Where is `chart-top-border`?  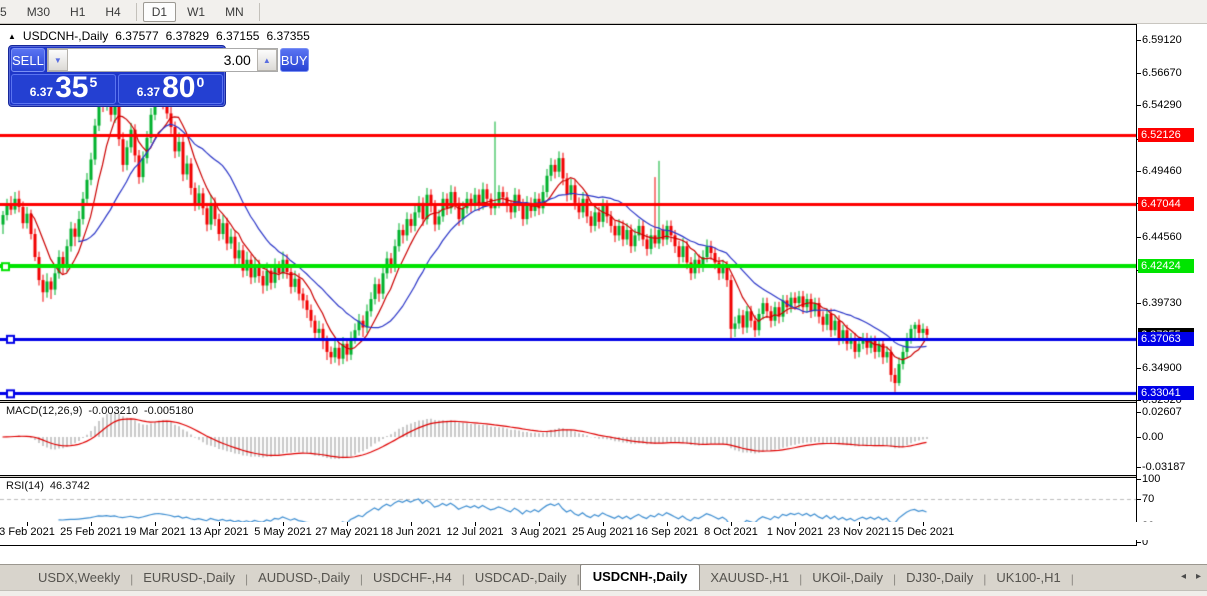 chart-top-border is located at coordinates (568, 24).